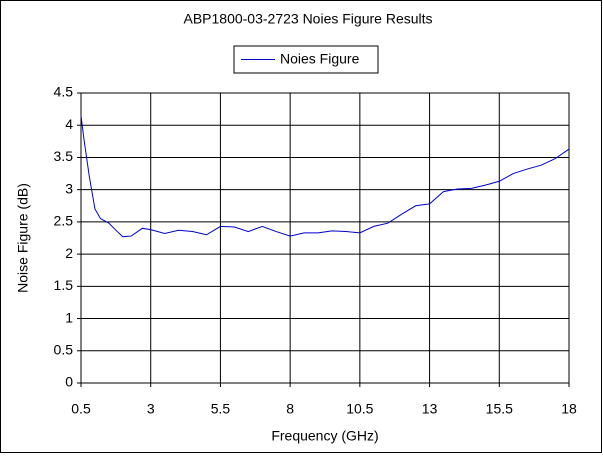 The image size is (603, 459). Describe the element at coordinates (69, 188) in the screenshot. I see `y-tick-label: 3` at that location.